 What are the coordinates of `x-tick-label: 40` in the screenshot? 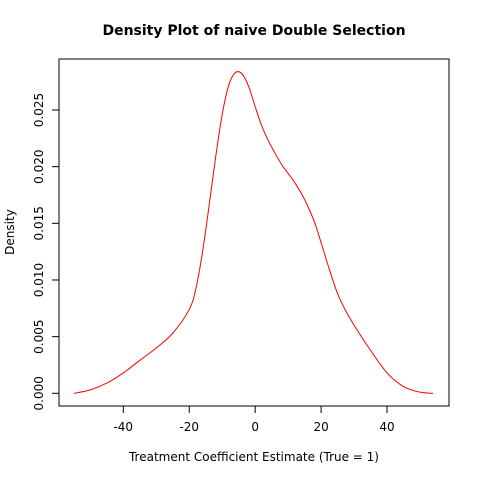 It's located at (386, 427).